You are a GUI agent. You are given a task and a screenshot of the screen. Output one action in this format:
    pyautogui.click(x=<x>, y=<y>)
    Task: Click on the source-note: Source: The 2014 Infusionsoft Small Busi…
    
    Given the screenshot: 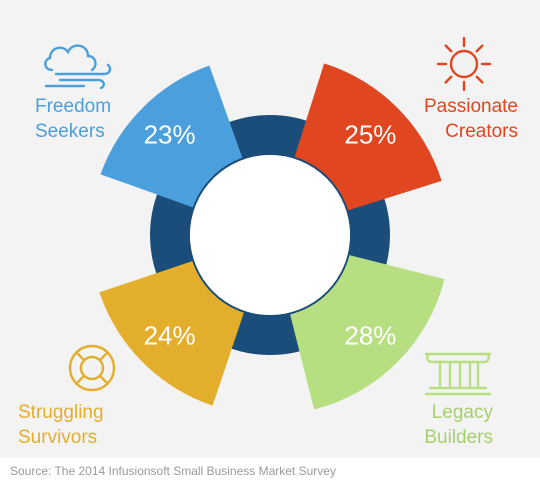 What is the action you would take?
    pyautogui.click(x=173, y=471)
    